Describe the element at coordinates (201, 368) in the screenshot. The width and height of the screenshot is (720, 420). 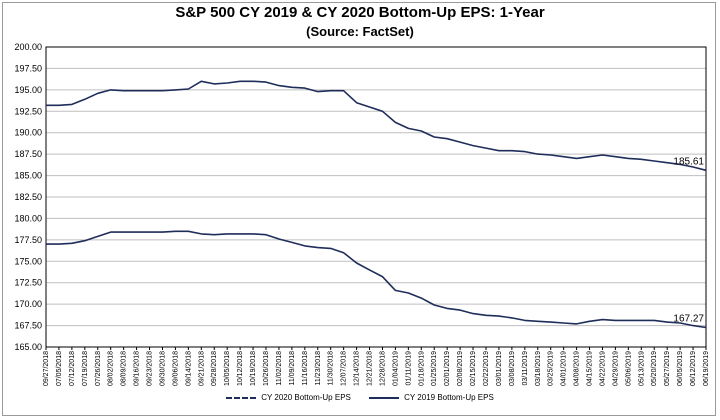
I see `x-tick-label: 09/21/2018` at that location.